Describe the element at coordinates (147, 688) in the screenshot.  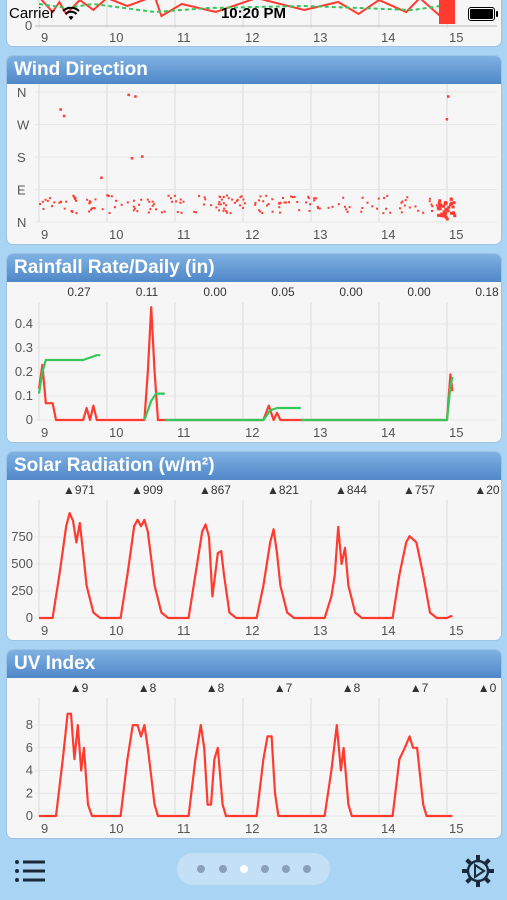
I see `daily-value-label: ▲8` at that location.